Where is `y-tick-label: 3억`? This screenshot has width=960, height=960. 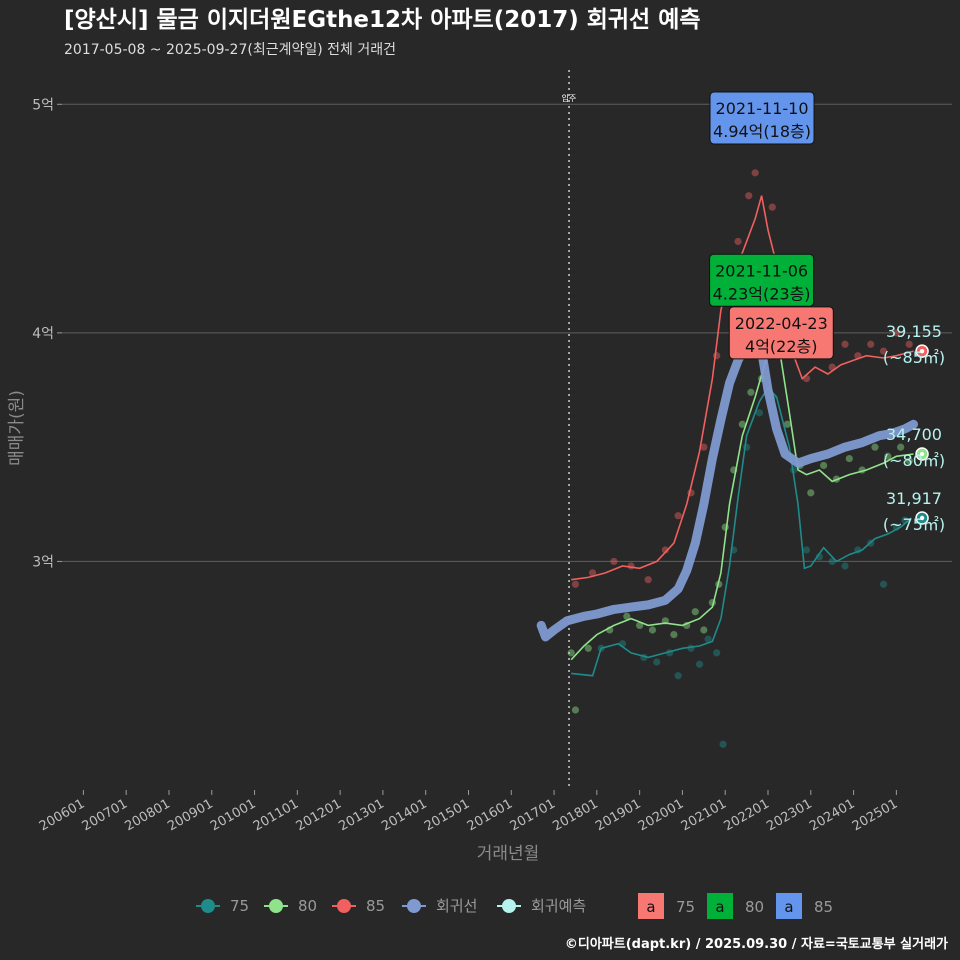 y-tick-label: 3억 is located at coordinates (43, 562).